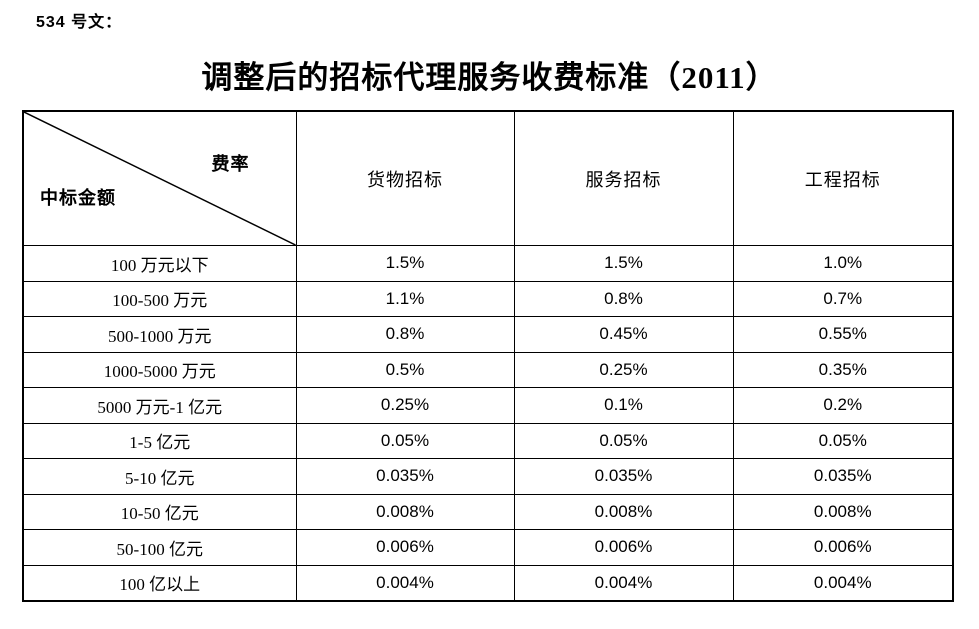 The height and width of the screenshot is (629, 979). I want to click on table-row: 100 亿以上 0.004% 0.004% 0.004%, so click(488, 583).